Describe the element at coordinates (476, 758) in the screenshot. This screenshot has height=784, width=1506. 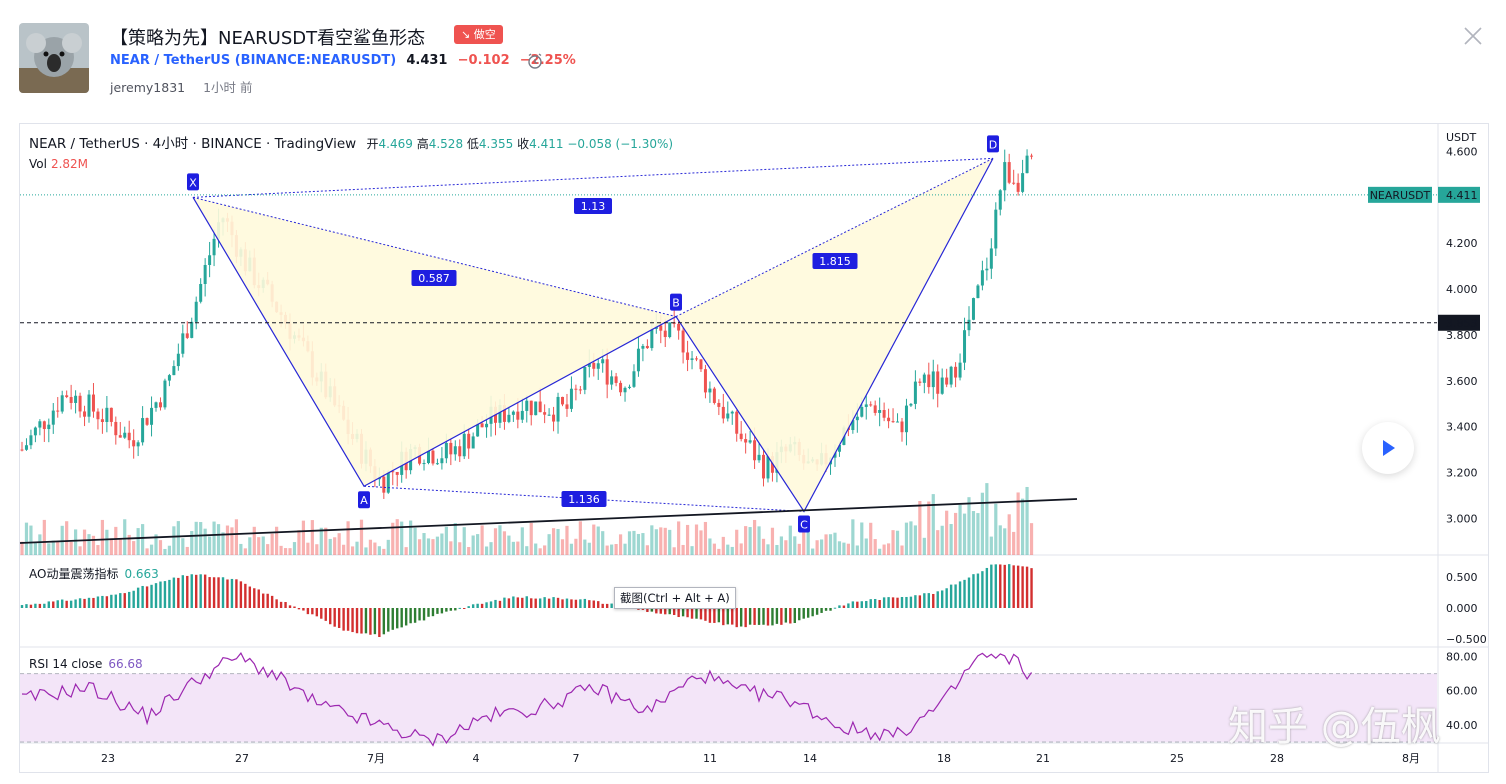
I see `time-tick: 4` at that location.